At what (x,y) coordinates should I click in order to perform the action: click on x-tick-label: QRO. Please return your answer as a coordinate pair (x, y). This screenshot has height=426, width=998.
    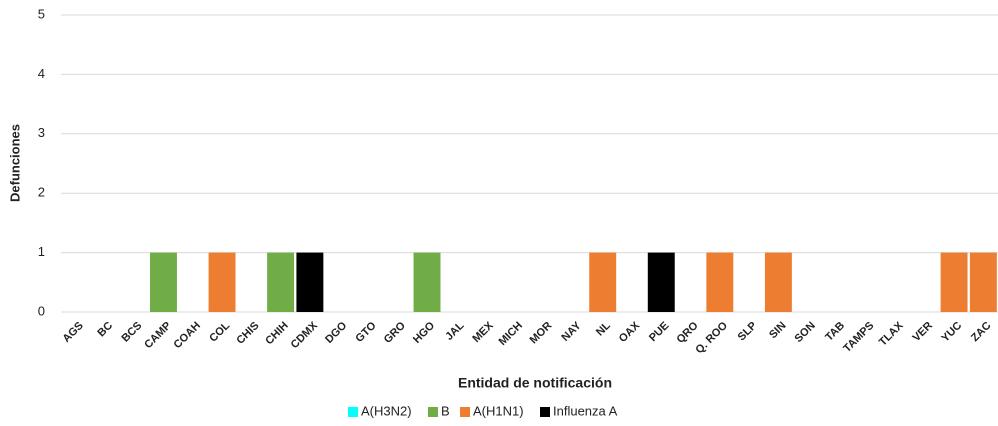
    Looking at the image, I should click on (688, 332).